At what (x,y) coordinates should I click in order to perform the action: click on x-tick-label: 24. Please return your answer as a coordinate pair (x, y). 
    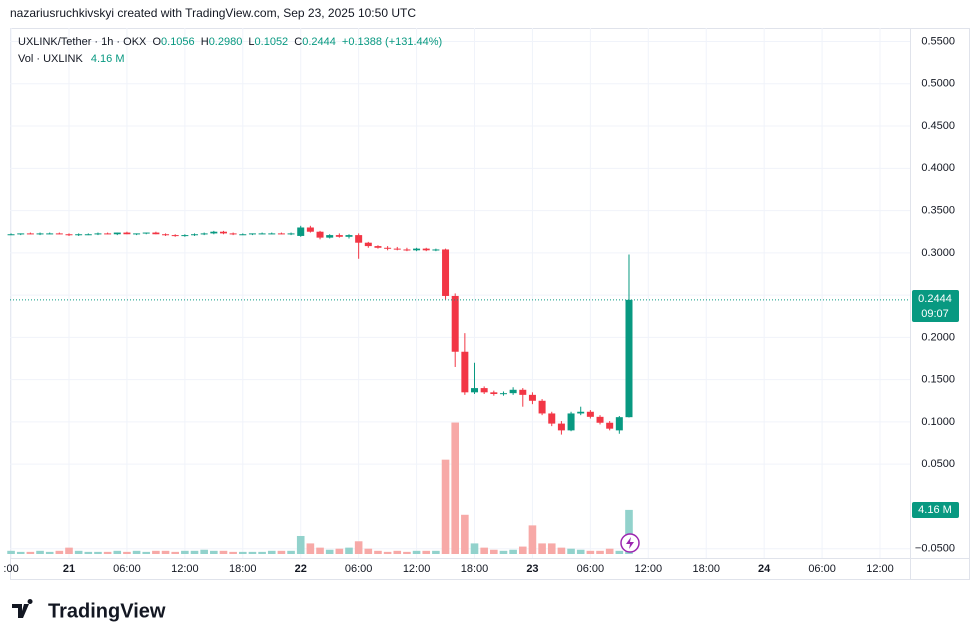
    Looking at the image, I should click on (764, 569).